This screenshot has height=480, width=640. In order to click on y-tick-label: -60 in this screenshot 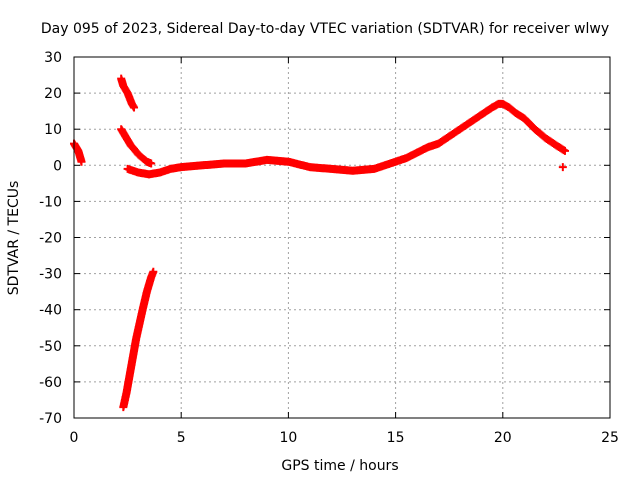, I will do `click(50, 383)`.